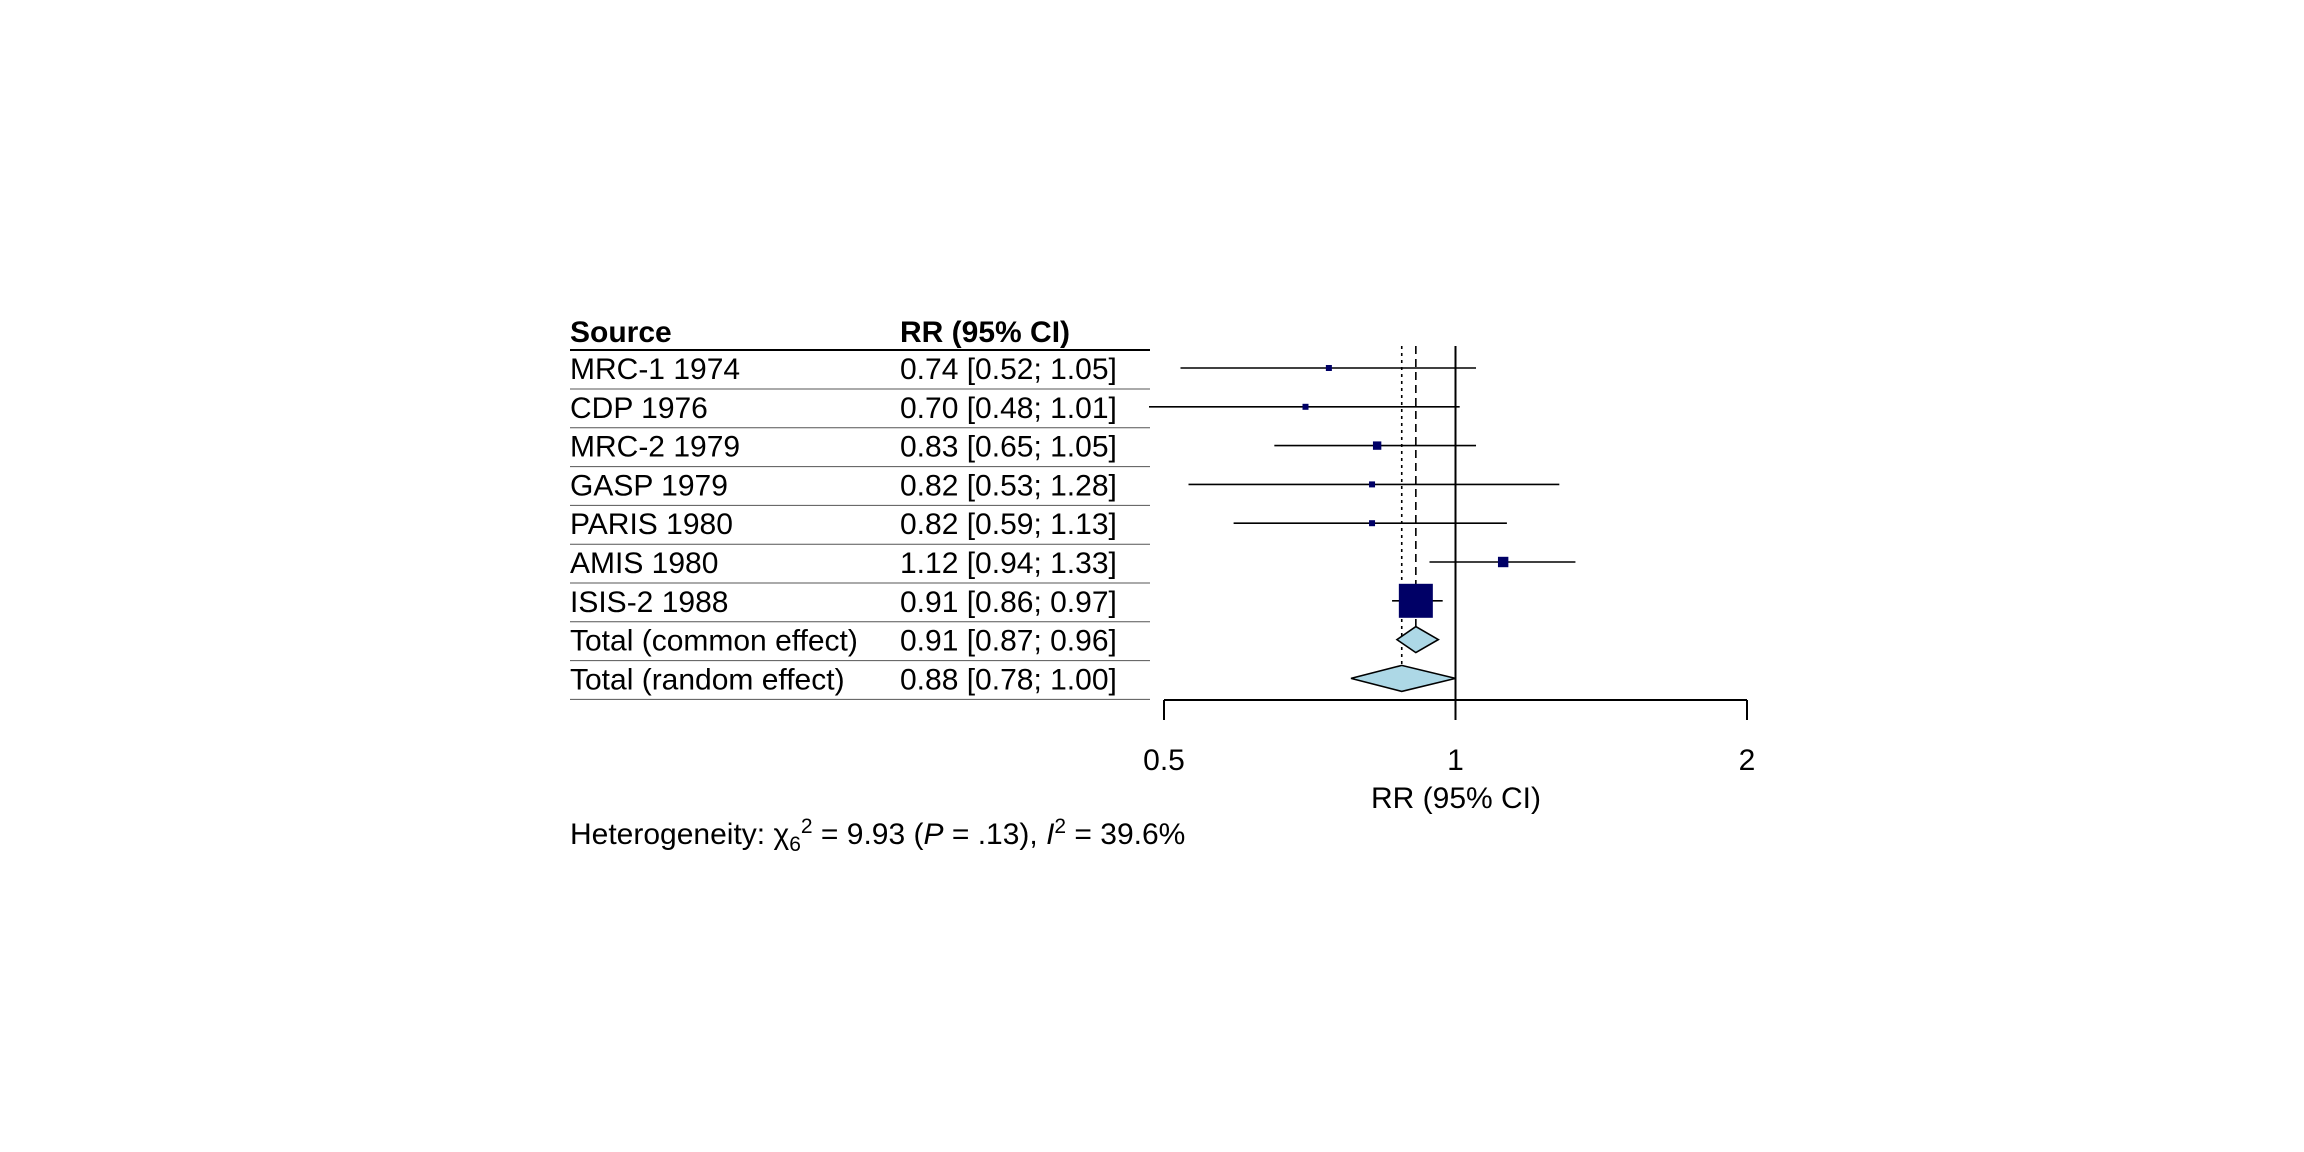 The height and width of the screenshot is (1152, 2304). Describe the element at coordinates (1008, 524) in the screenshot. I see `row-estimate: 0.82 [0.59; 1.13]` at that location.